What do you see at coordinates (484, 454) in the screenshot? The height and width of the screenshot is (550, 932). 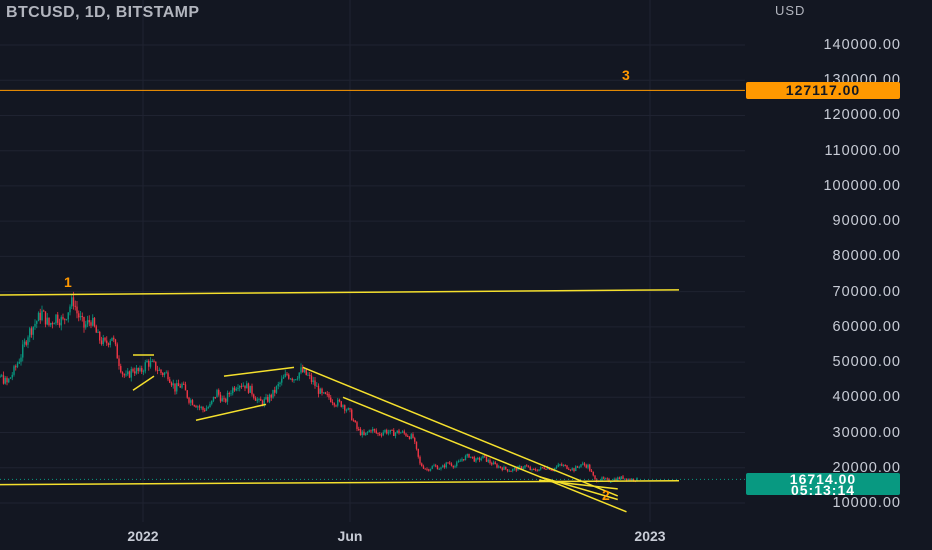 I see `trendline-inner-descending` at bounding box center [484, 454].